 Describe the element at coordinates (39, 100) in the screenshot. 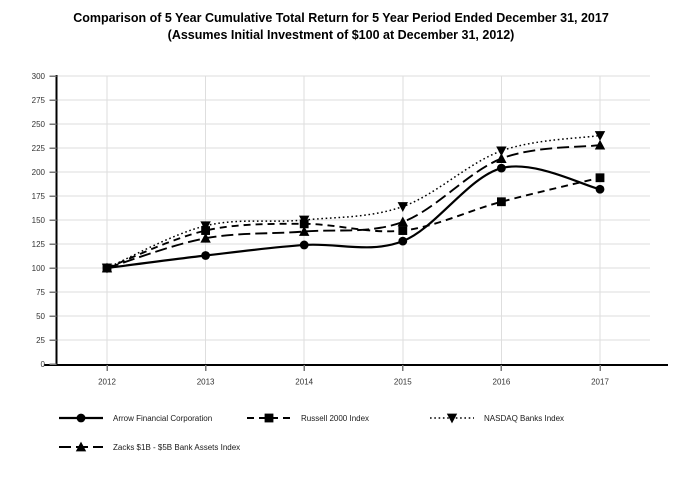

I see `y-axis-label: 275` at that location.